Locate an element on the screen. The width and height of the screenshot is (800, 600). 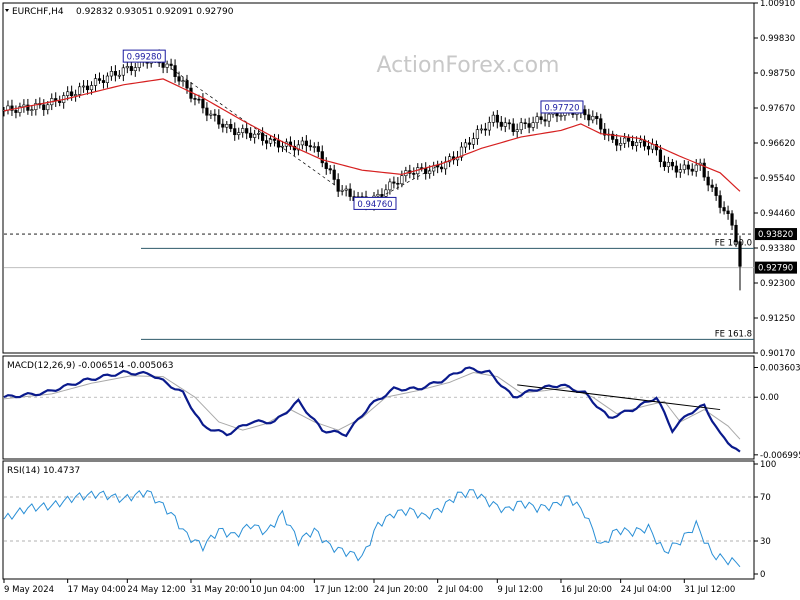
price-y-tick-label: 0.94460 is located at coordinates (777, 214).